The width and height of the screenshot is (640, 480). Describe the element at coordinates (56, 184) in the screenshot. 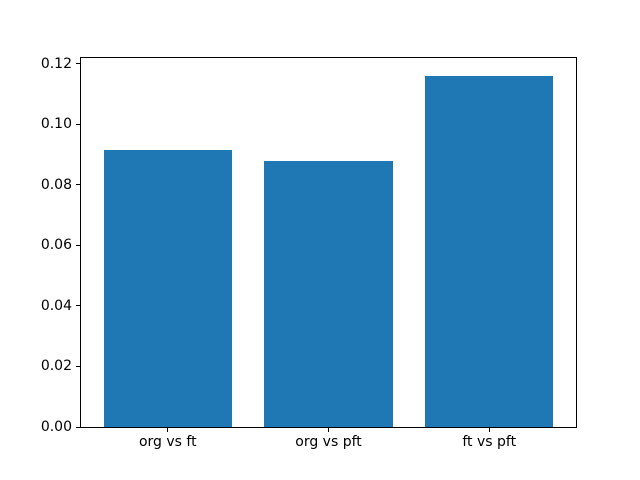

I see `y-tick-label: 0.08` at that location.